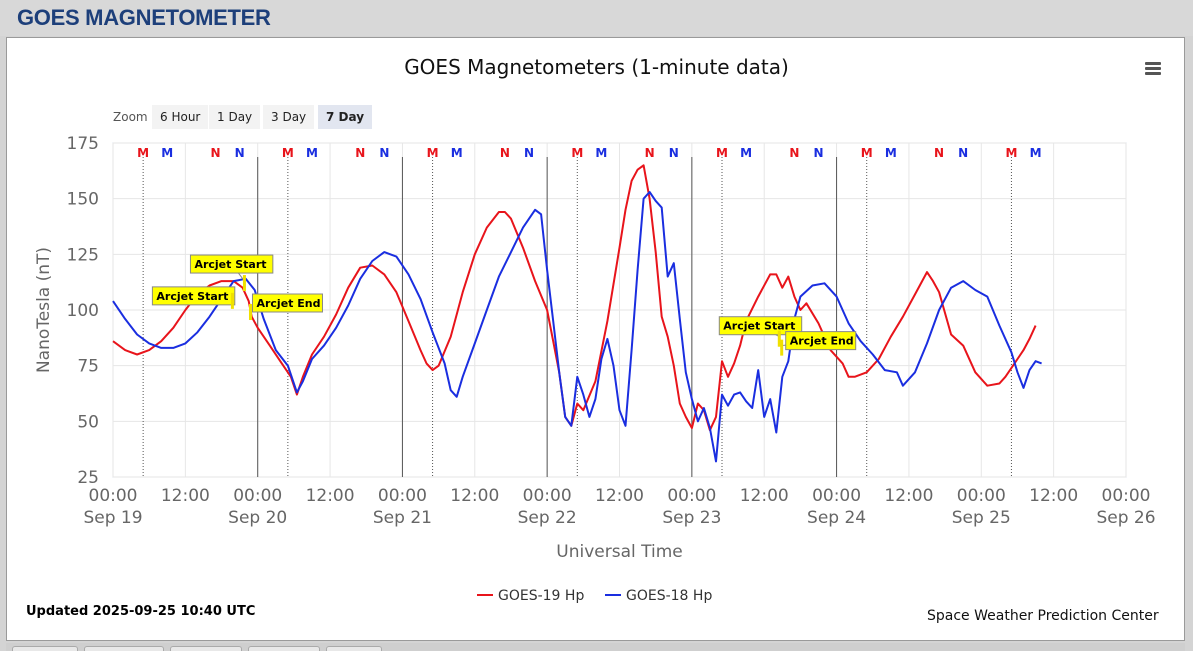  Describe the element at coordinates (547, 518) in the screenshot. I see `x-tick-date-label: Sep 22` at that location.